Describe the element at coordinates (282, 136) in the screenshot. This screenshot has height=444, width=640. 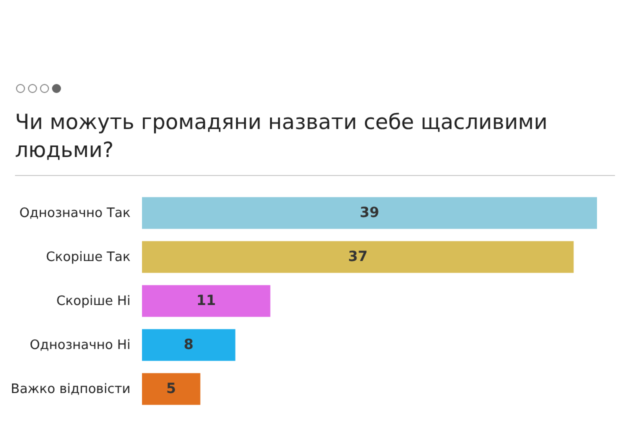
I see `chart-title: Чи можуть громадяни назвати себе щасливими людьми?` at that location.